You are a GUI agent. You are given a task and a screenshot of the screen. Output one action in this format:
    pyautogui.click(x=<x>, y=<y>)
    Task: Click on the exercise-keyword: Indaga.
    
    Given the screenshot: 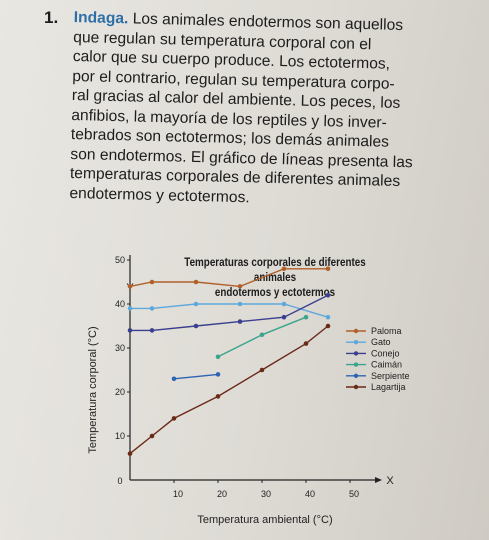 What is the action you would take?
    pyautogui.click(x=101, y=18)
    